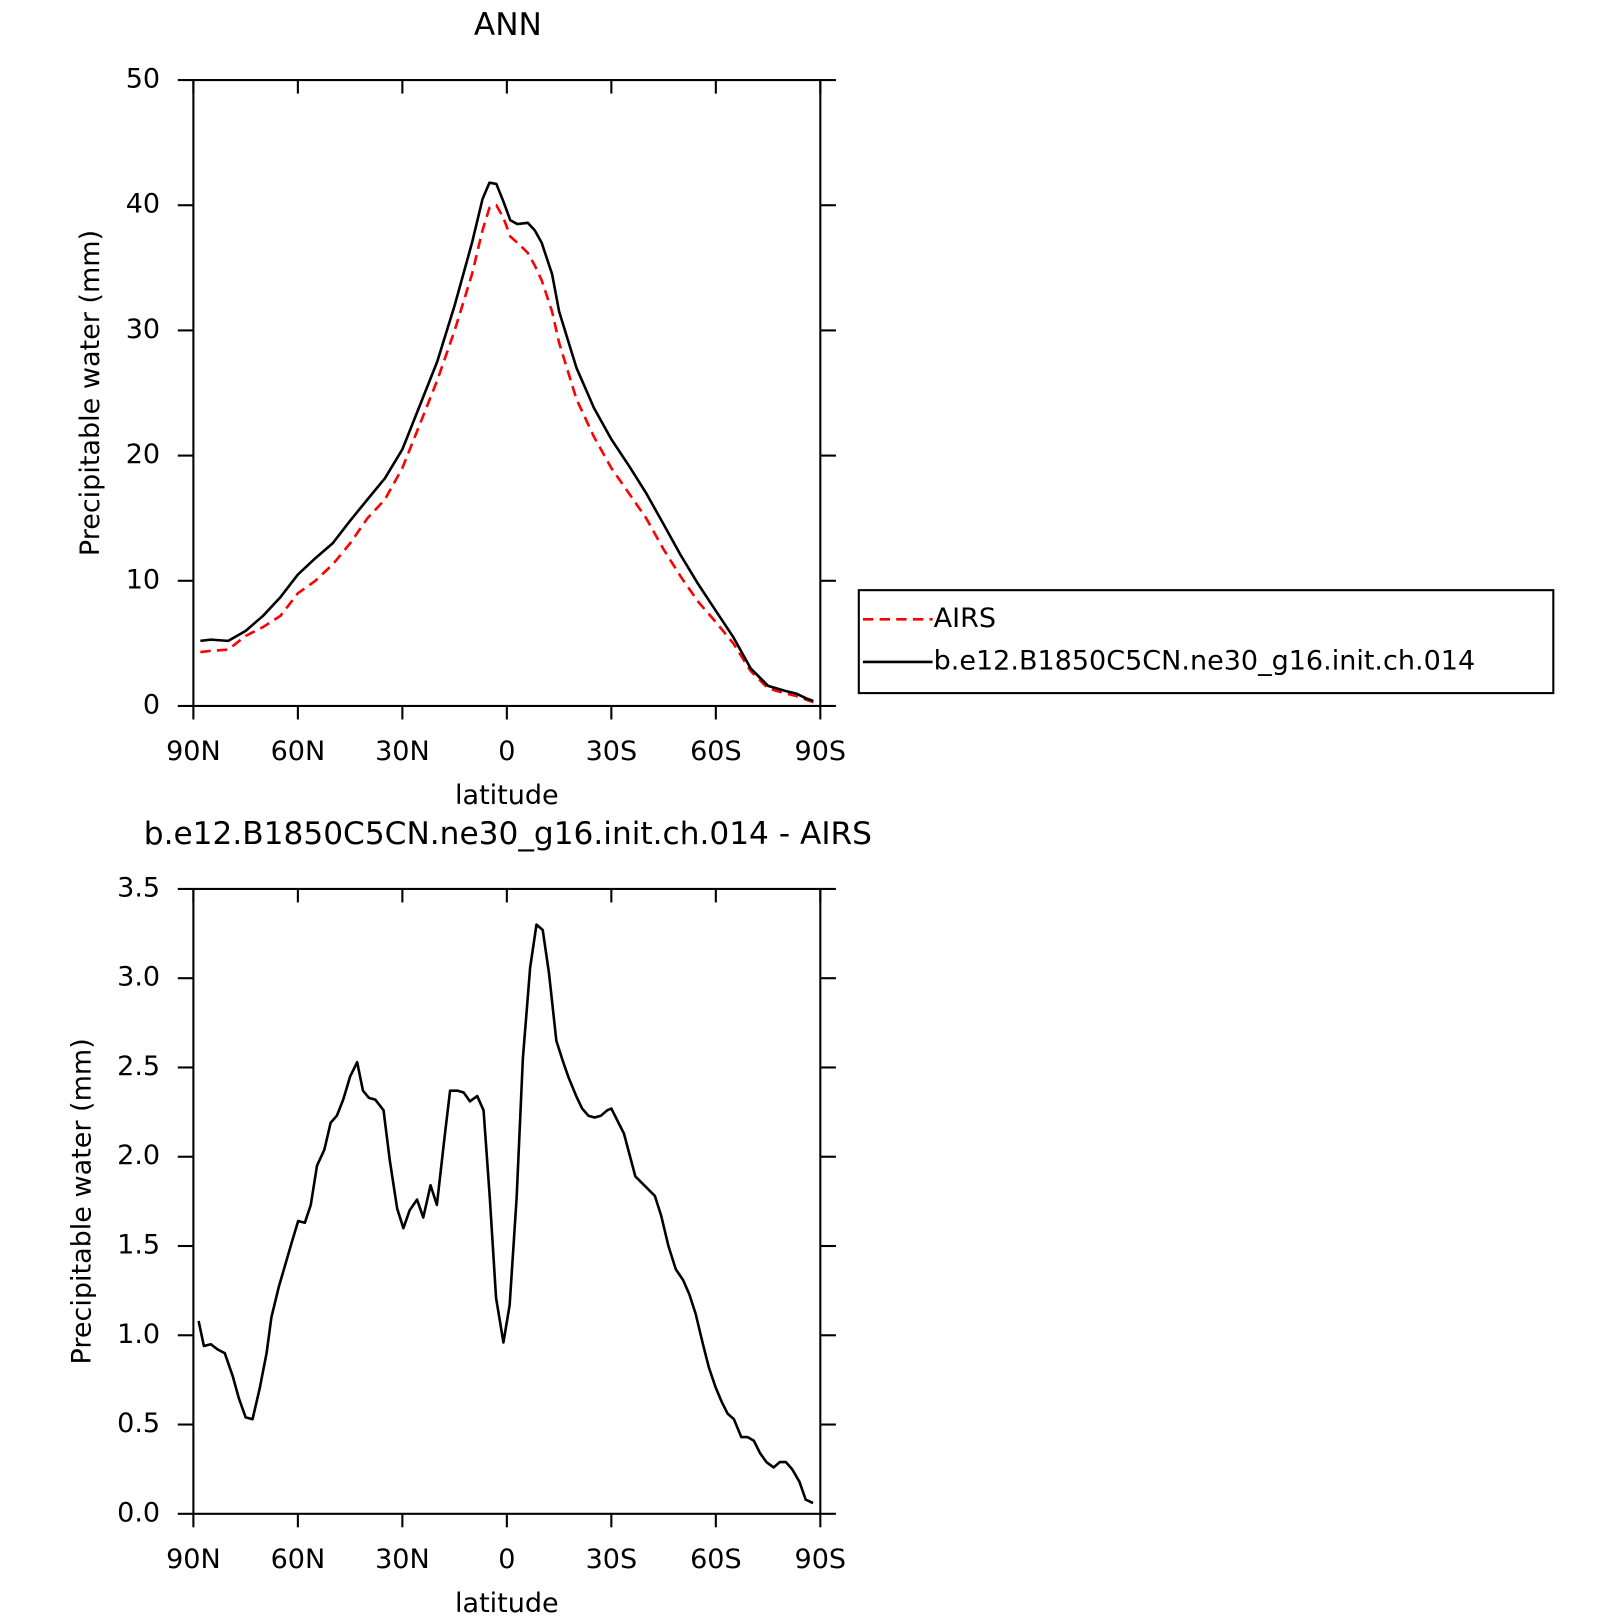 Image resolution: width=1622 pixels, height=1619 pixels. I want to click on y-tick-label: 2.0, so click(138, 1155).